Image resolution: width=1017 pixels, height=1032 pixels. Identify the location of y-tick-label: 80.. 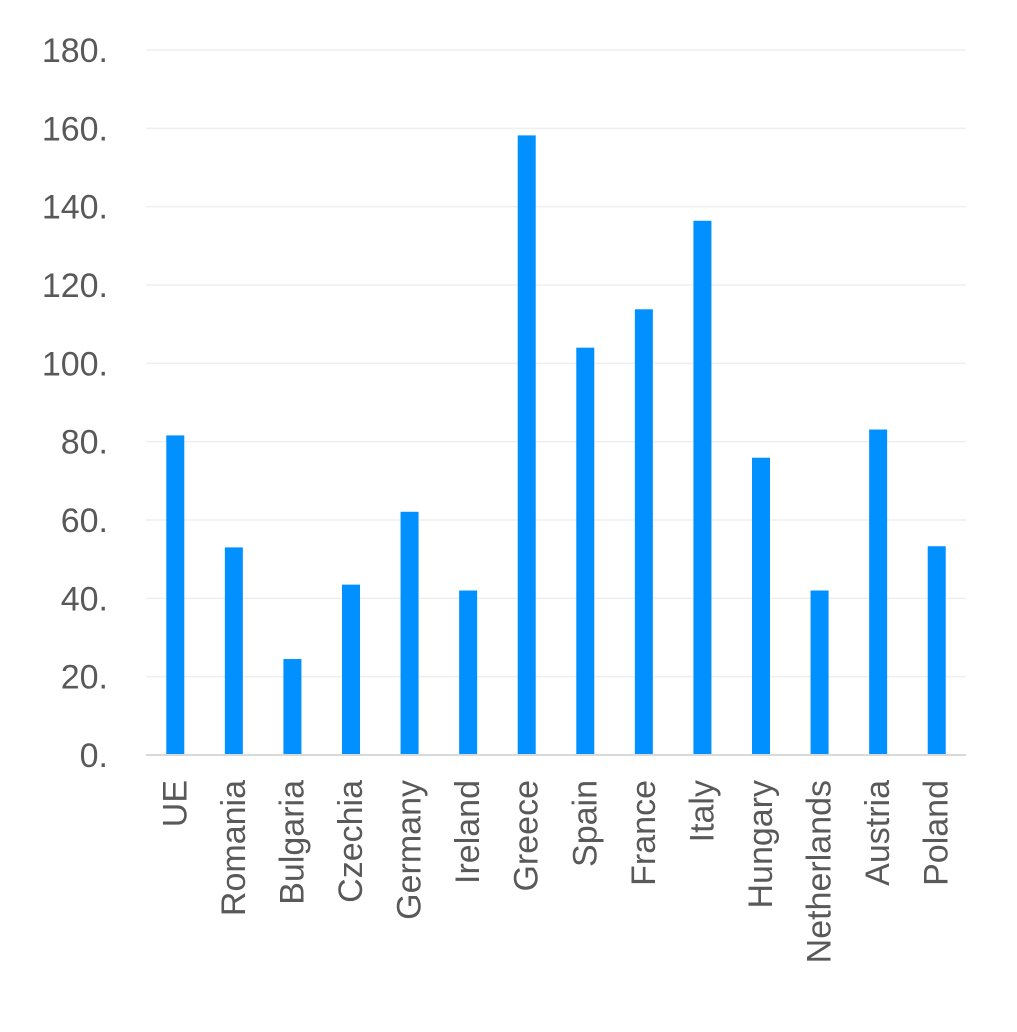
(84, 443).